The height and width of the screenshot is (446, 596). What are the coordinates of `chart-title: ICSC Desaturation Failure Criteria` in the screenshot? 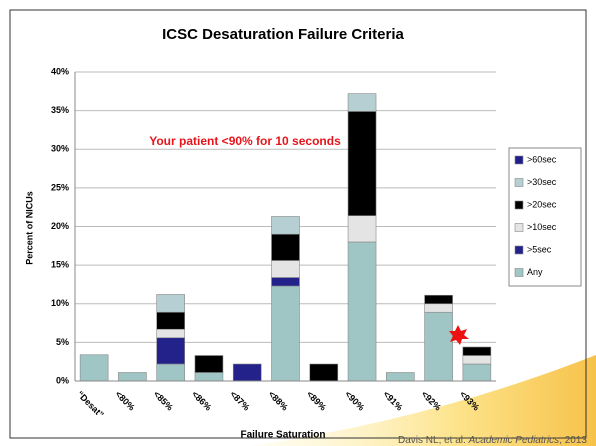 It's located at (283, 34).